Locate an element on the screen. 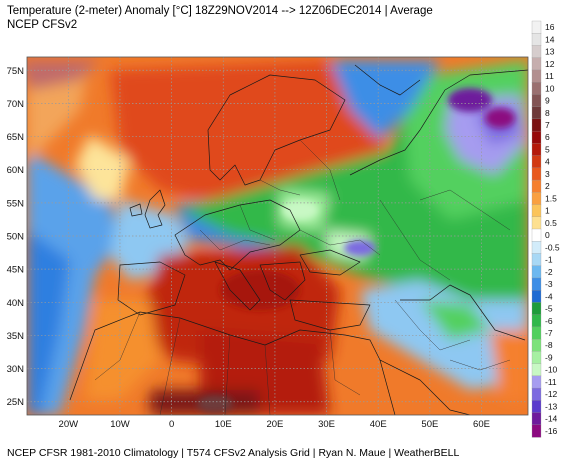 The height and width of the screenshot is (464, 580). lat-label: 25N is located at coordinates (16, 402).